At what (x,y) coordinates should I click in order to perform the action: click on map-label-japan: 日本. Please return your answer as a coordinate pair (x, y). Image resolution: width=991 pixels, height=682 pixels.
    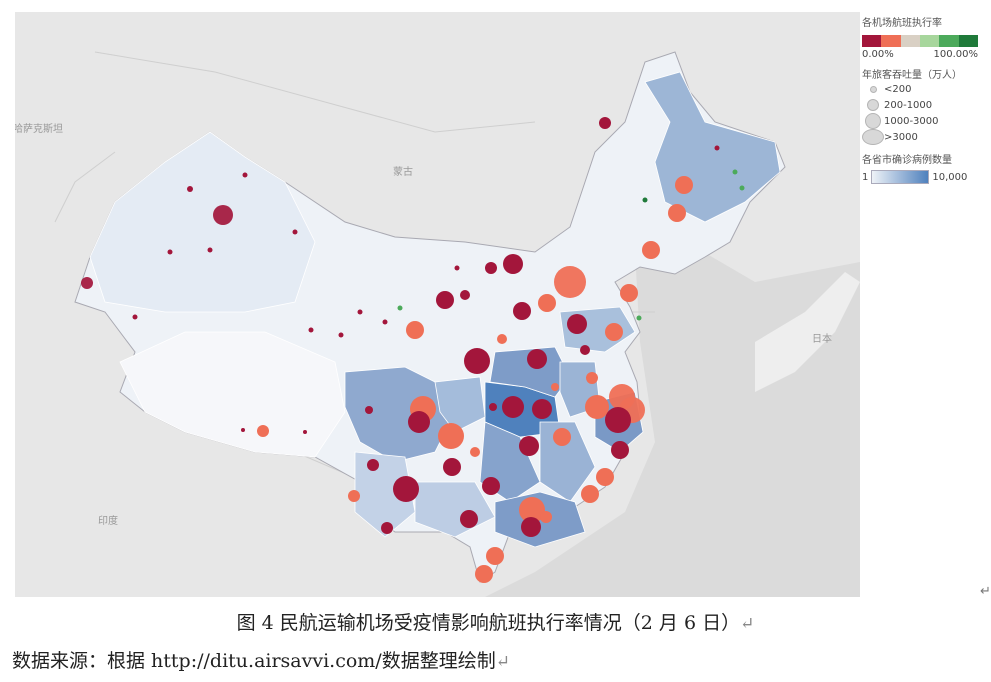
    Looking at the image, I should click on (822, 338).